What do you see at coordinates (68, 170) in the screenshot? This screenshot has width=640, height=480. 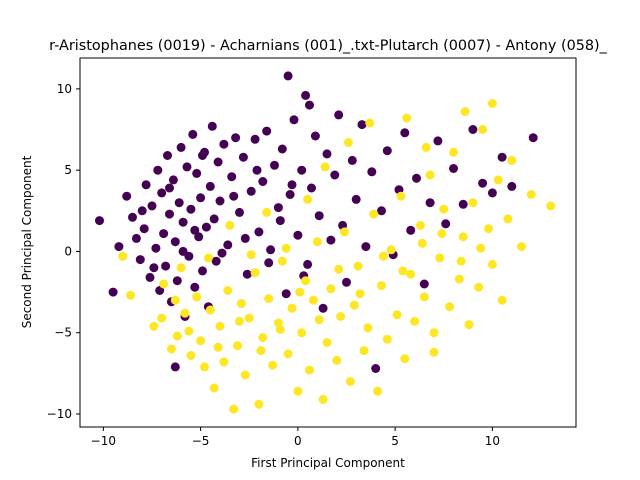 I see `y-tick-label: 5` at bounding box center [68, 170].